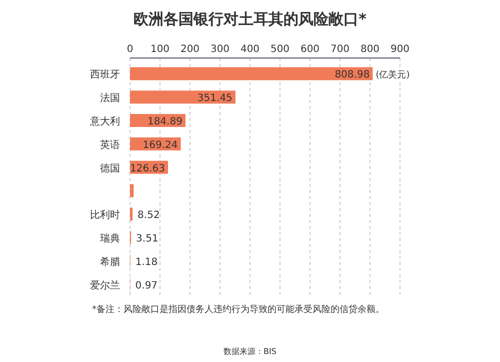  Describe the element at coordinates (110, 98) in the screenshot. I see `y-tick-label: 法国` at that location.